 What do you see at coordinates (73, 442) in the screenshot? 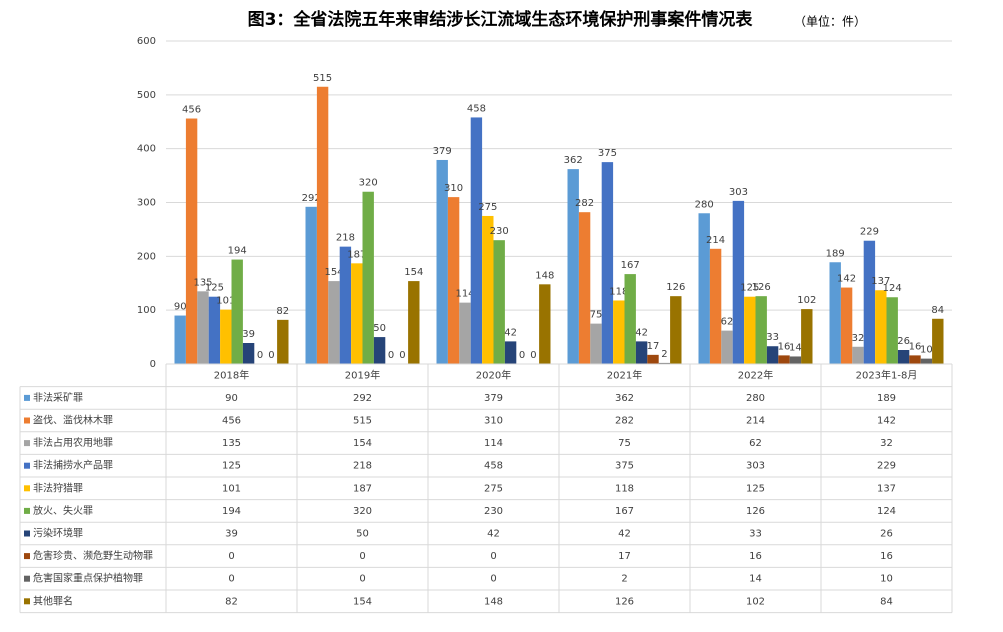
I see `legend-label: 非法占用农用地罪` at bounding box center [73, 442].